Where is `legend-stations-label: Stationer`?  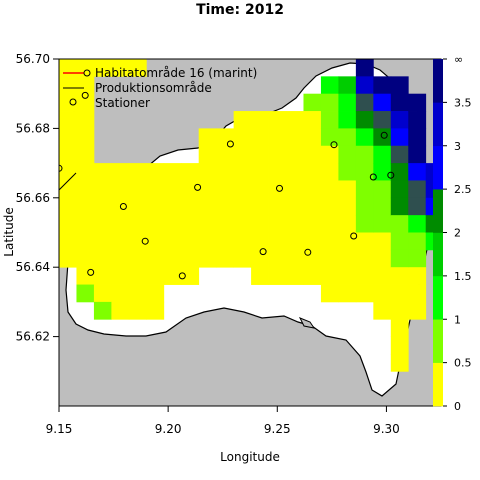
legend-stations-label: Stationer is located at coordinates (122, 103).